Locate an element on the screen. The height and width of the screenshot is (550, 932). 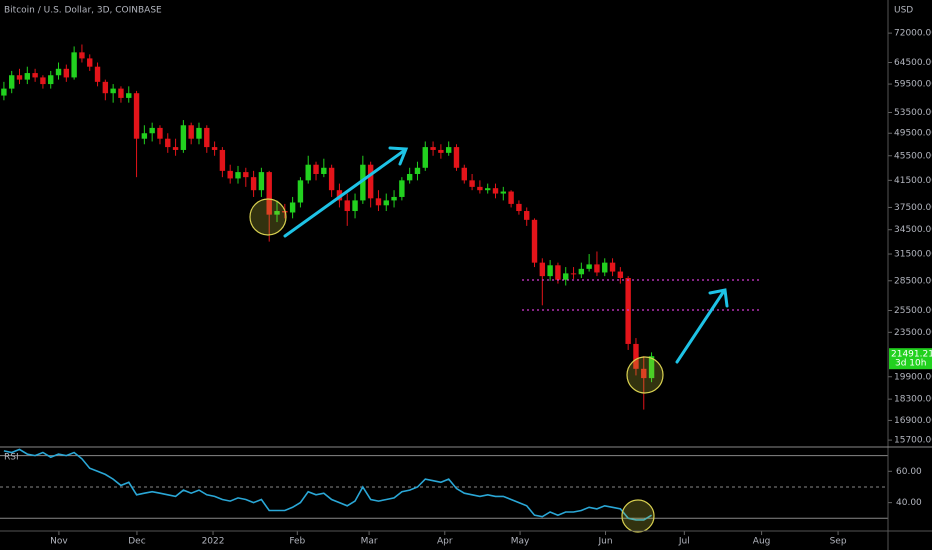
y-tick-label: 18300.00 is located at coordinates (913, 400).